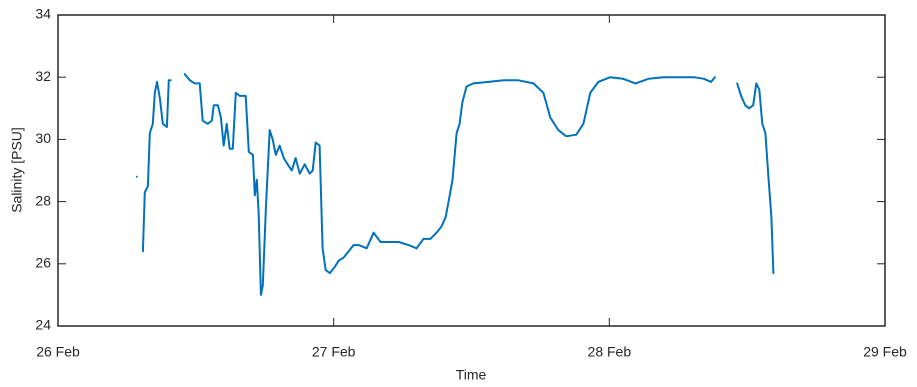  I want to click on x-tick-label: 26 Feb, so click(58, 352).